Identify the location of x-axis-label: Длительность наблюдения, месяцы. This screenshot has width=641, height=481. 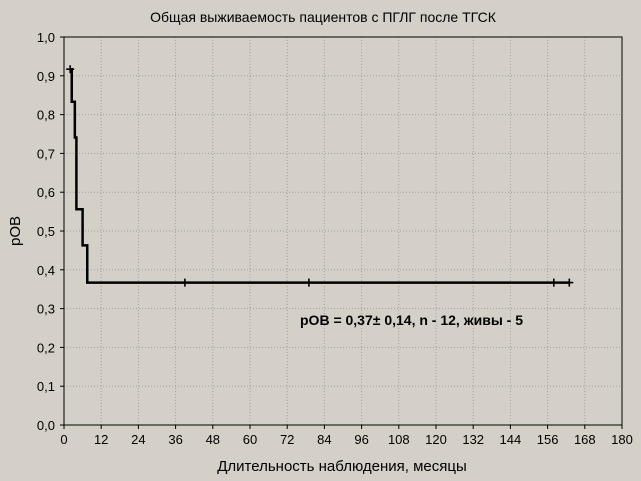
(341, 466).